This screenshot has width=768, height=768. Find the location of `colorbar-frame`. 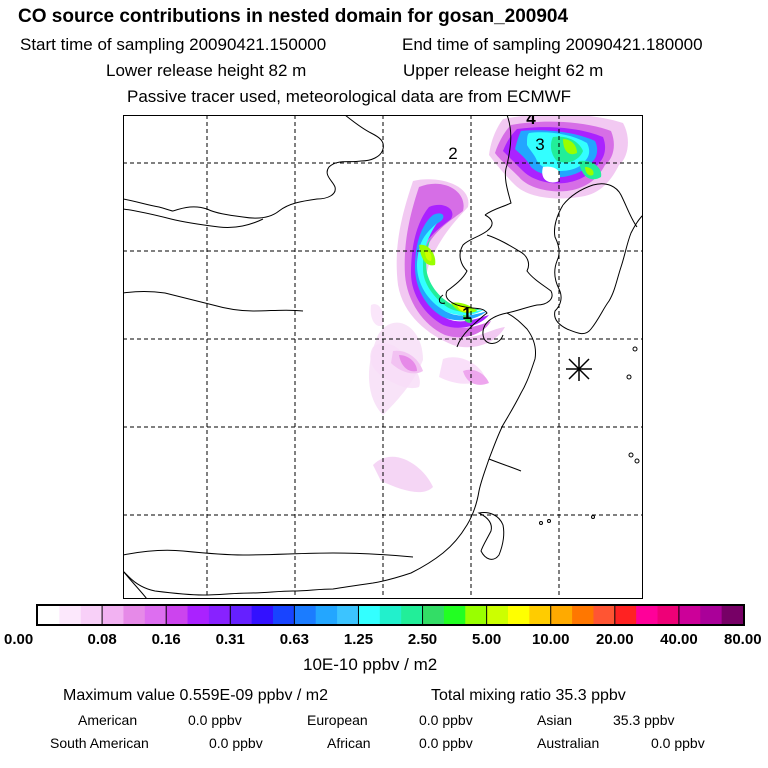

colorbar-frame is located at coordinates (390, 615).